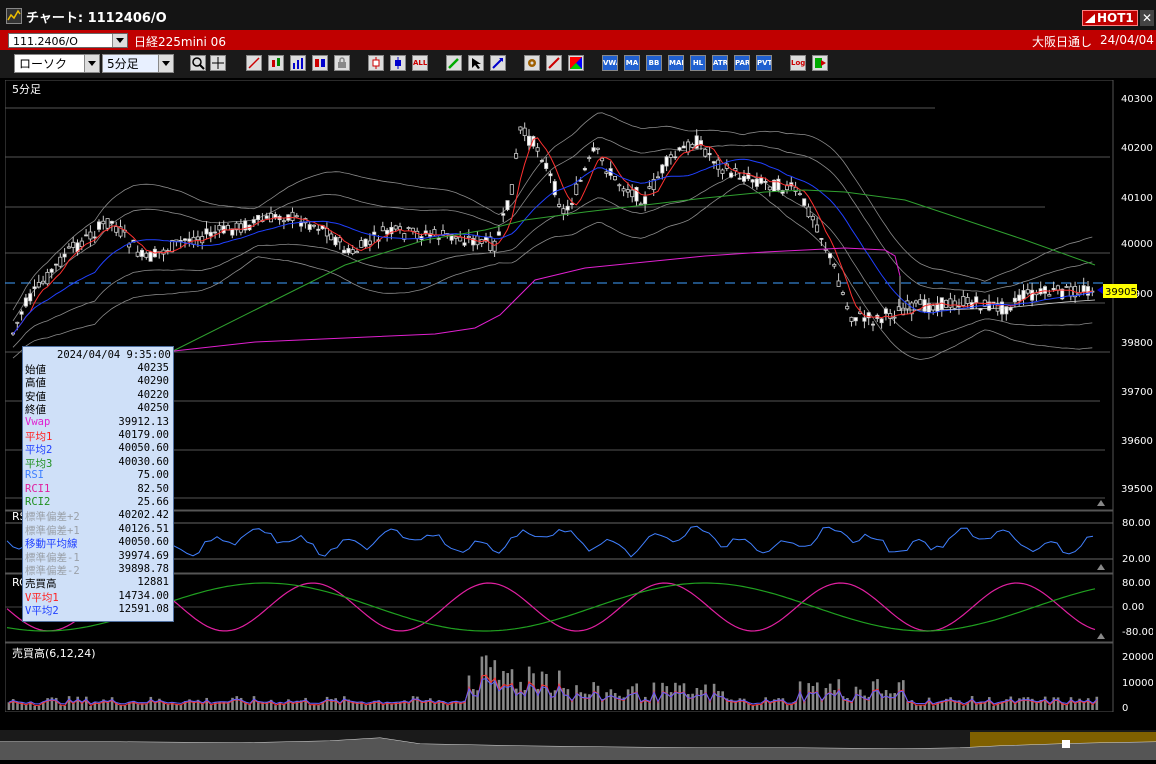  Describe the element at coordinates (198, 63) in the screenshot. I see `zoom-icon` at that location.